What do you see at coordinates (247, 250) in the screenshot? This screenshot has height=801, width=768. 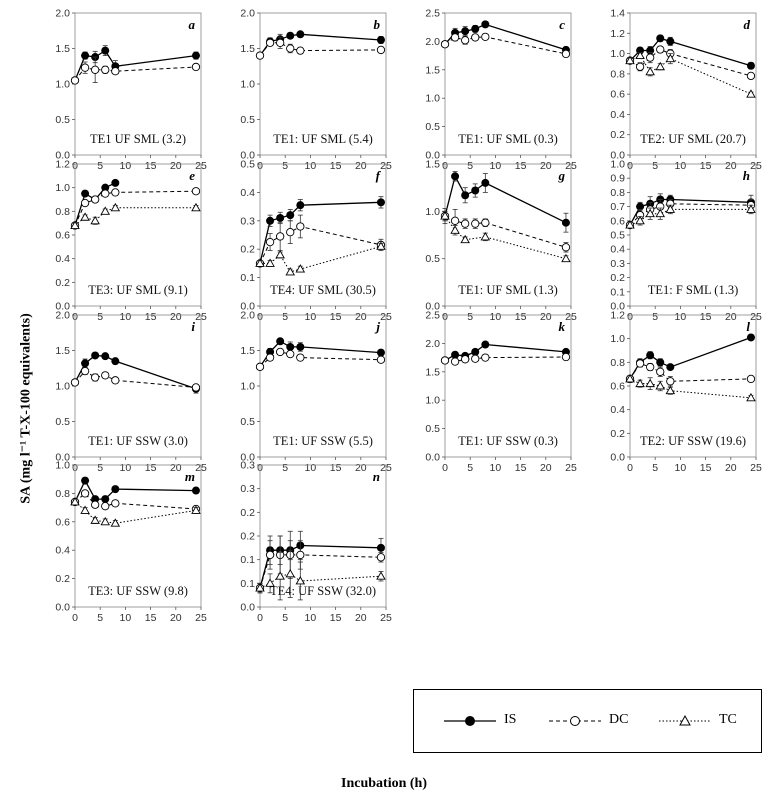 I see `panel-f-ytick-label: 0.2` at bounding box center [247, 250].